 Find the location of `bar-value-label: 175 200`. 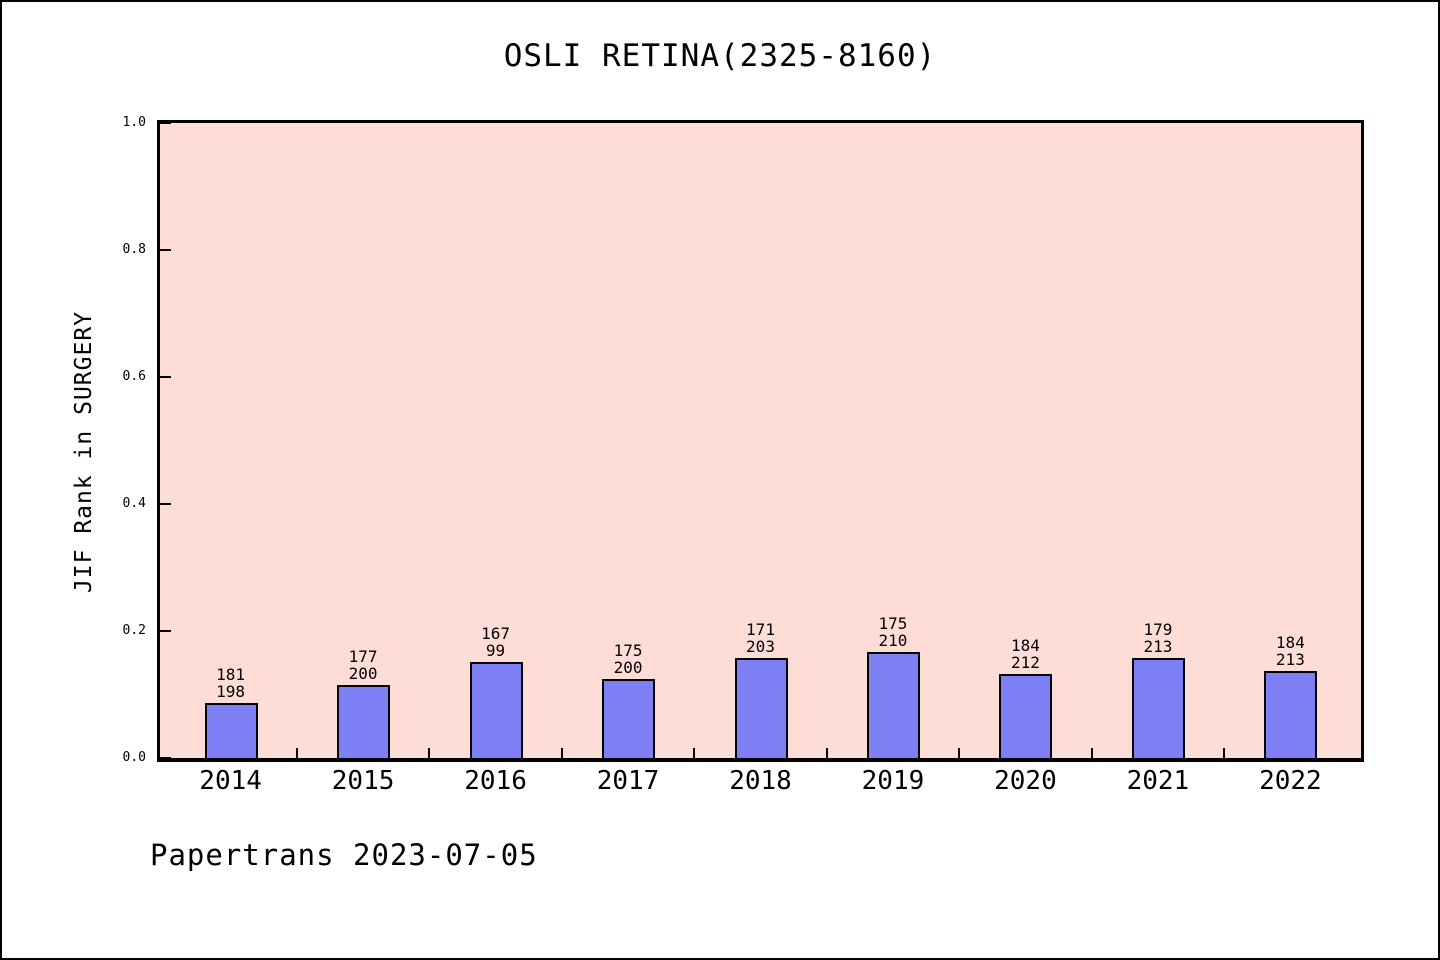

bar-value-label: 175 200 is located at coordinates (628, 659).